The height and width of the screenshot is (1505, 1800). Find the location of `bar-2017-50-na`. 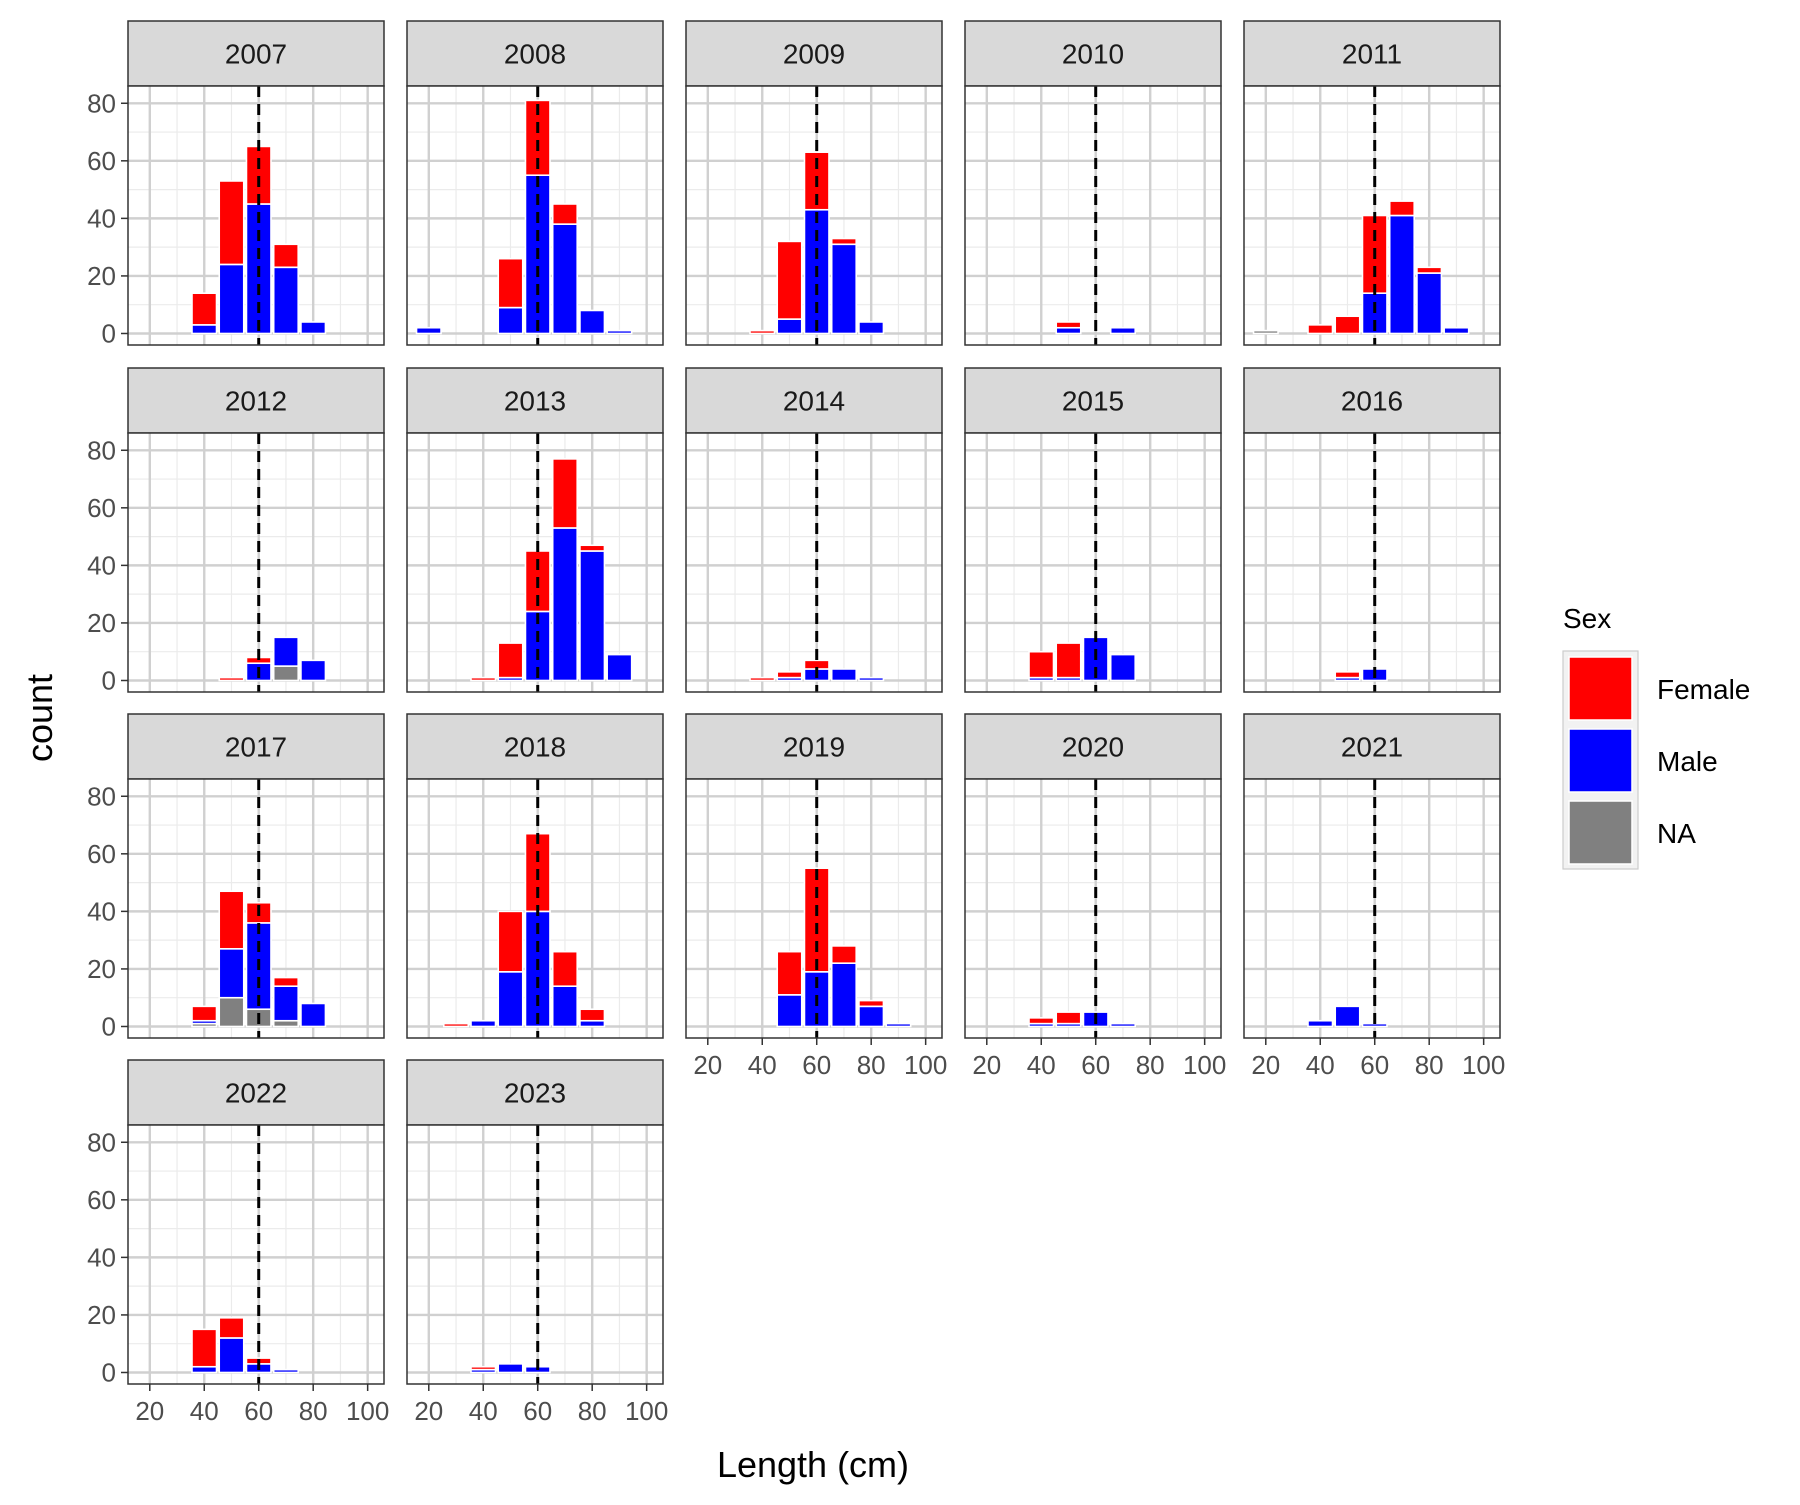

bar-2017-50-na is located at coordinates (231, 1012).